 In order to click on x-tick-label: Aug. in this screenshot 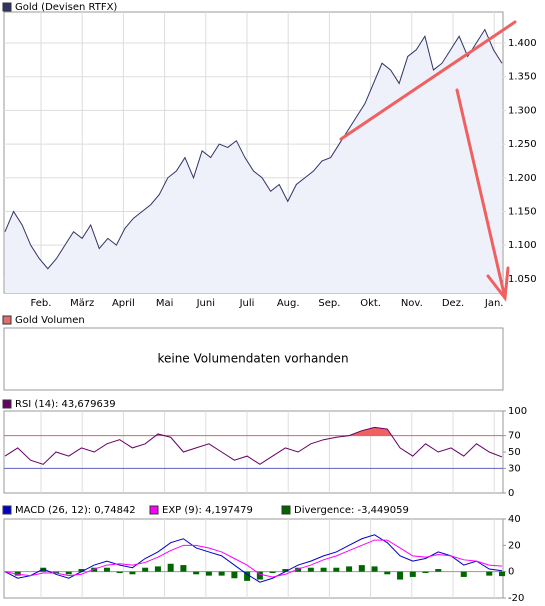, I will do `click(288, 303)`.